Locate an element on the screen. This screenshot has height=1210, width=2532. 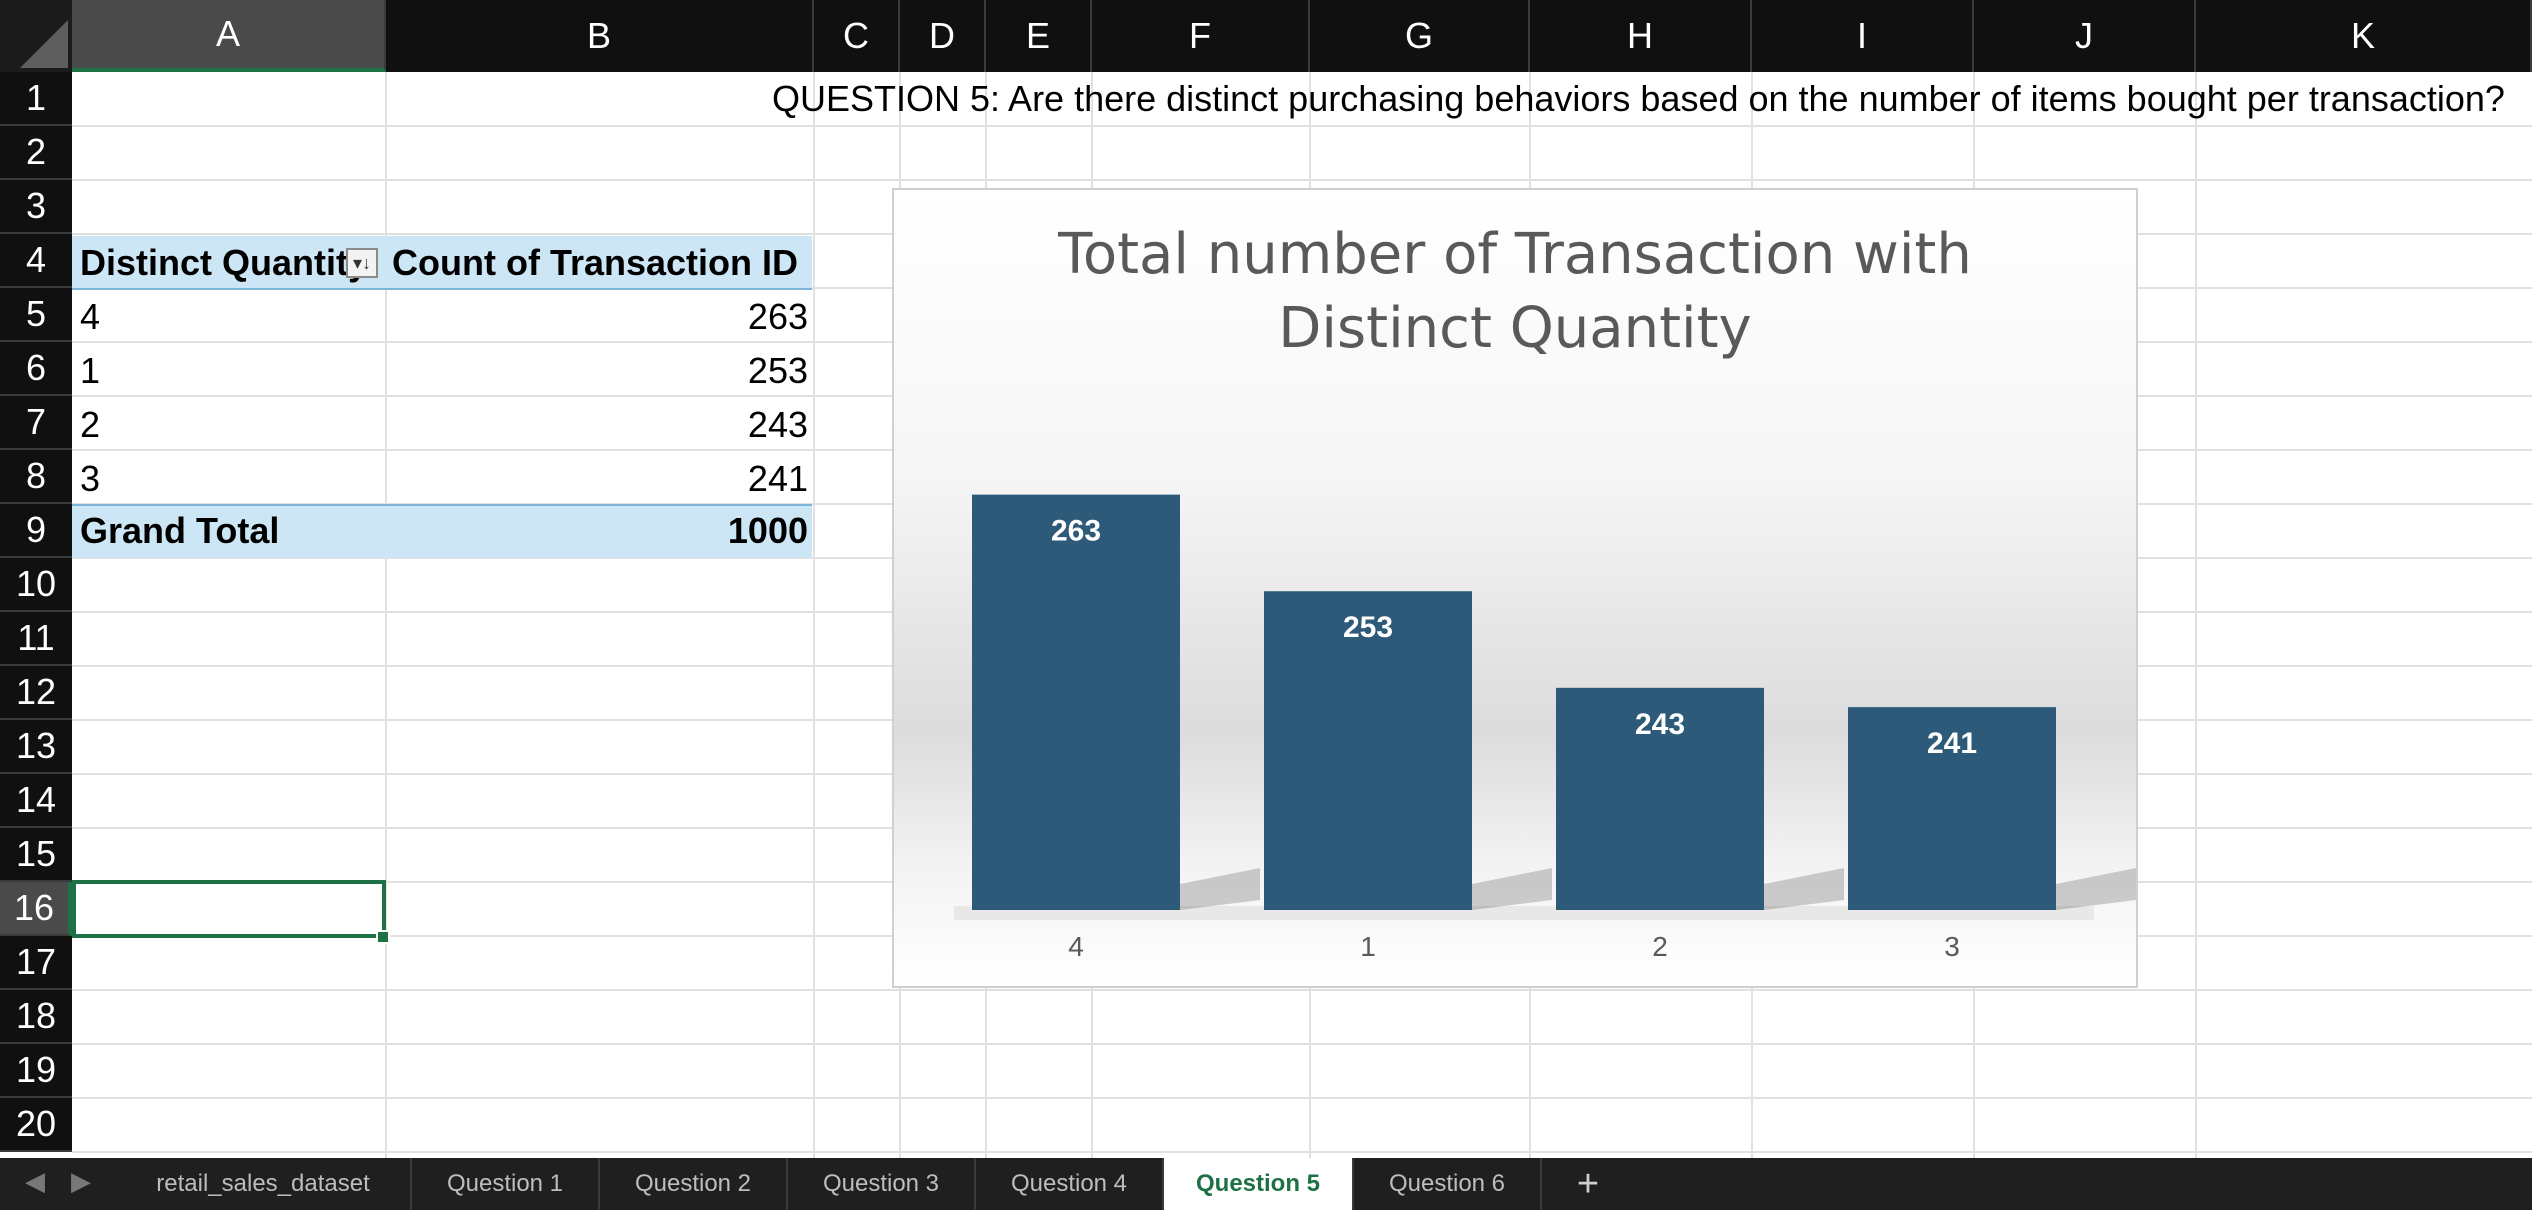
pivot-header-band is located at coordinates (442, 263).